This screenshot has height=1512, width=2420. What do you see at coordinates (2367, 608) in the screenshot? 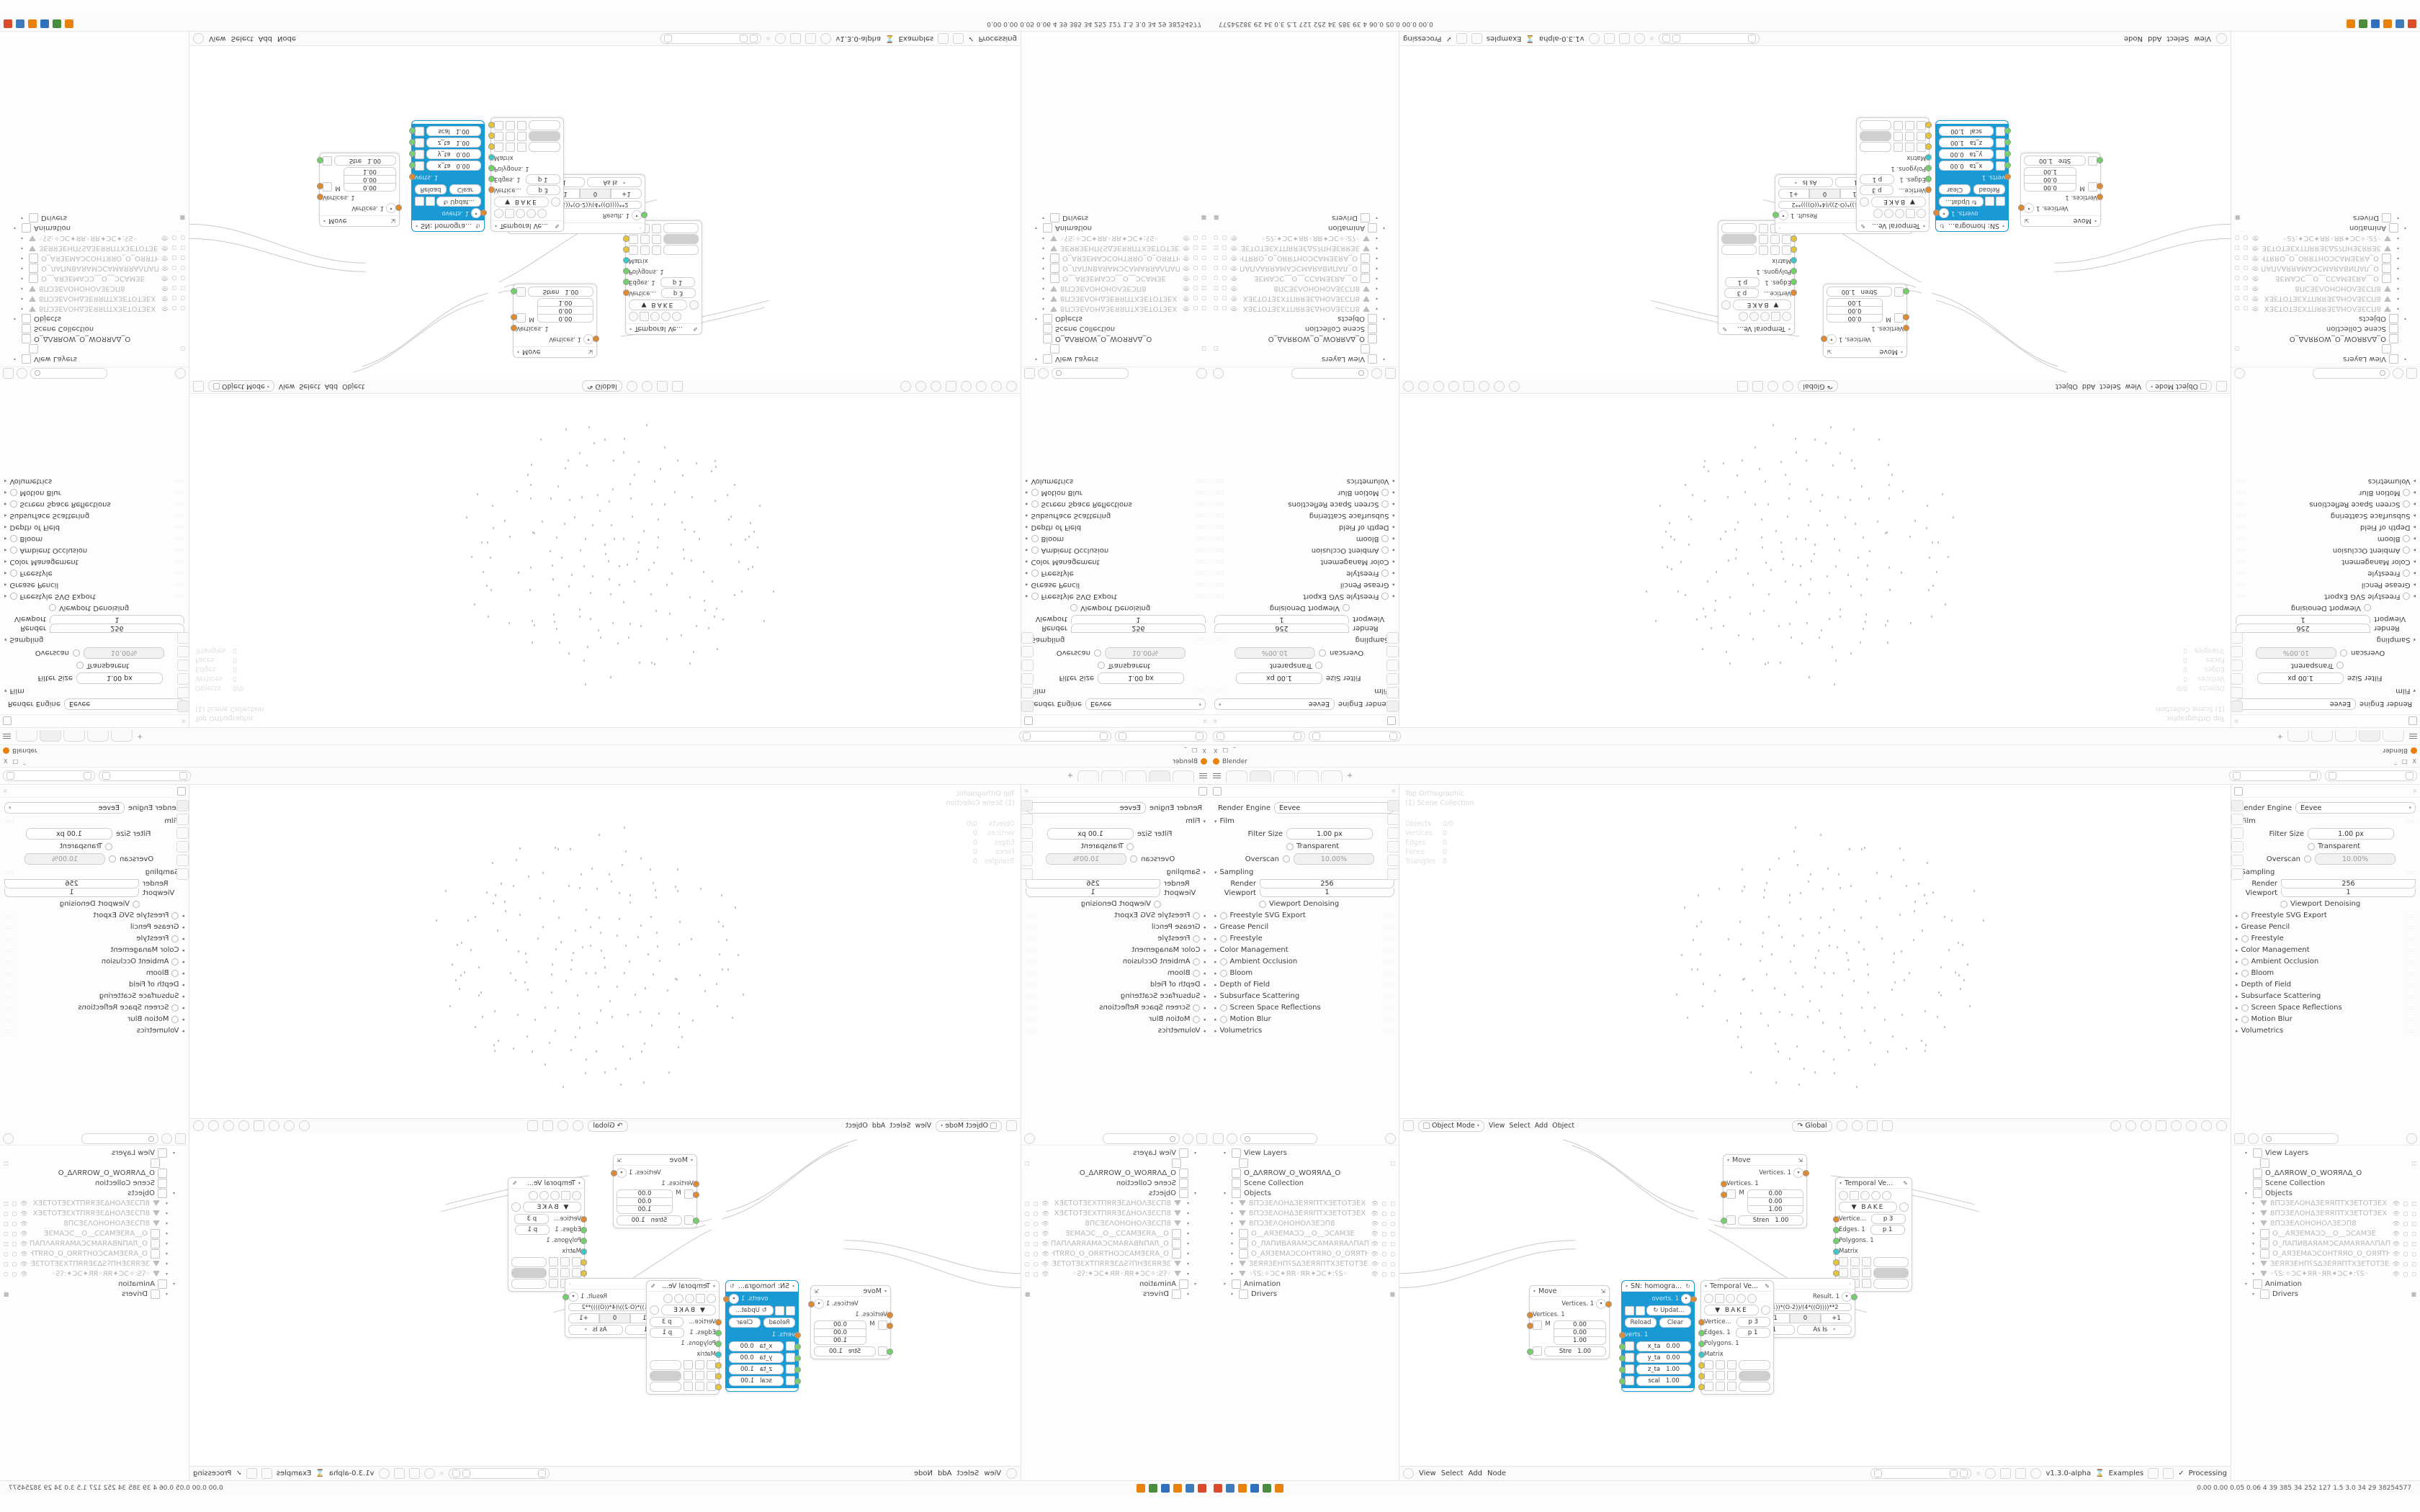
I see `viewport-denoising-checkbox` at bounding box center [2367, 608].